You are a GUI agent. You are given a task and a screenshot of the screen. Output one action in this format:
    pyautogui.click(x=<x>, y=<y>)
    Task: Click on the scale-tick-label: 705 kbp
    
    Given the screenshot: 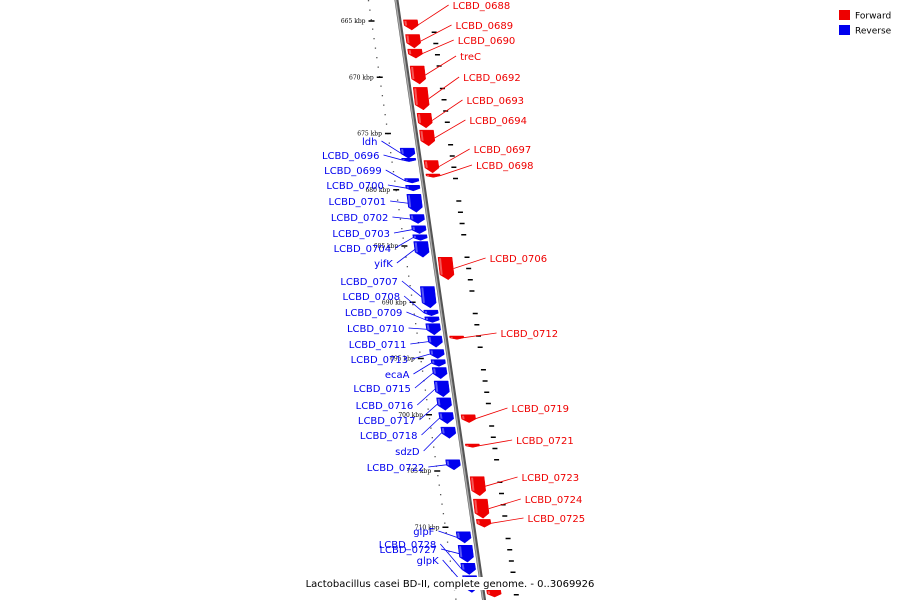 What is the action you would take?
    pyautogui.click(x=419, y=471)
    